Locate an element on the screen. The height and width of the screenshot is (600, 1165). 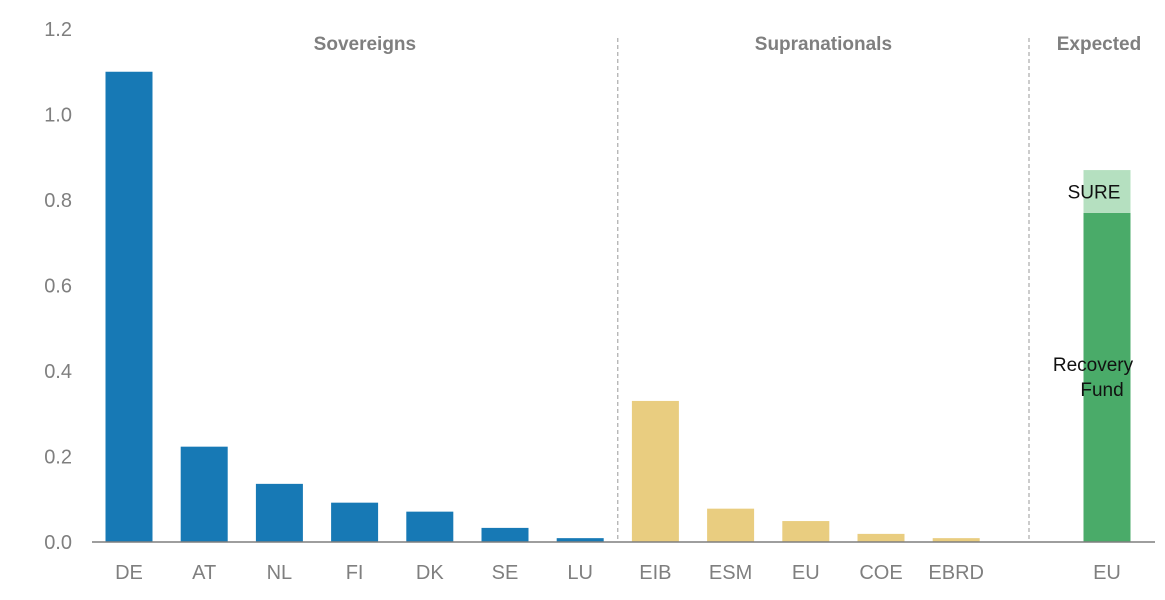
y-tick-label: 0.0 is located at coordinates (58, 543).